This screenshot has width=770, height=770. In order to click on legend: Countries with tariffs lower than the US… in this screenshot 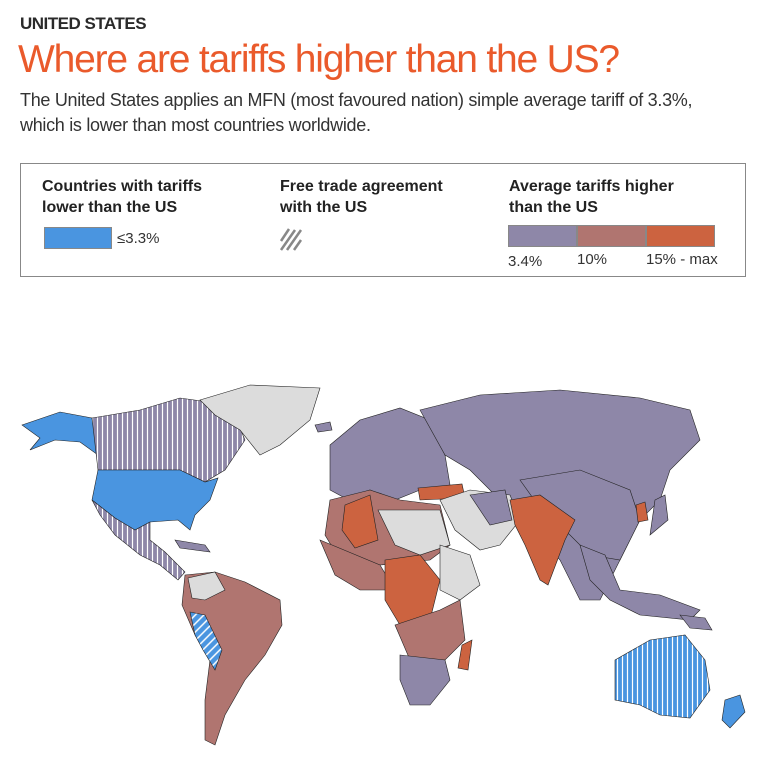, I will do `click(383, 220)`.